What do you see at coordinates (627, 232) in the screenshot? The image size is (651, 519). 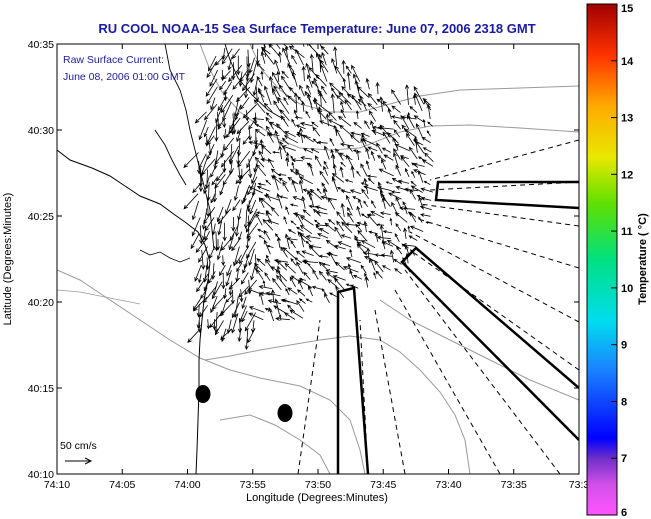 I see `colorbar-tick-label: 11` at bounding box center [627, 232].